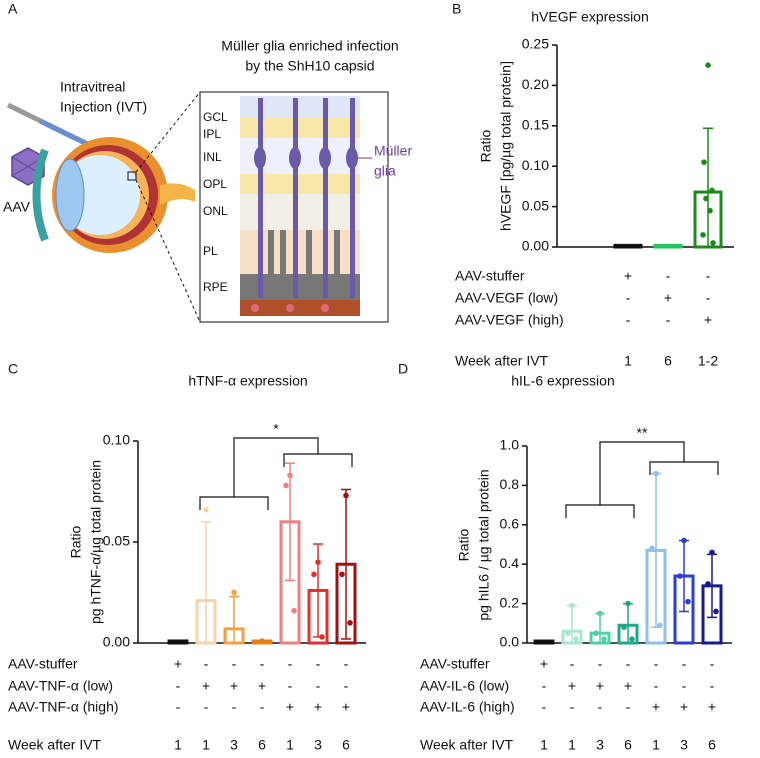 Image resolution: width=760 pixels, height=758 pixels. What do you see at coordinates (116, 440) in the screenshot?
I see `y-tick-label: 0.10` at bounding box center [116, 440].